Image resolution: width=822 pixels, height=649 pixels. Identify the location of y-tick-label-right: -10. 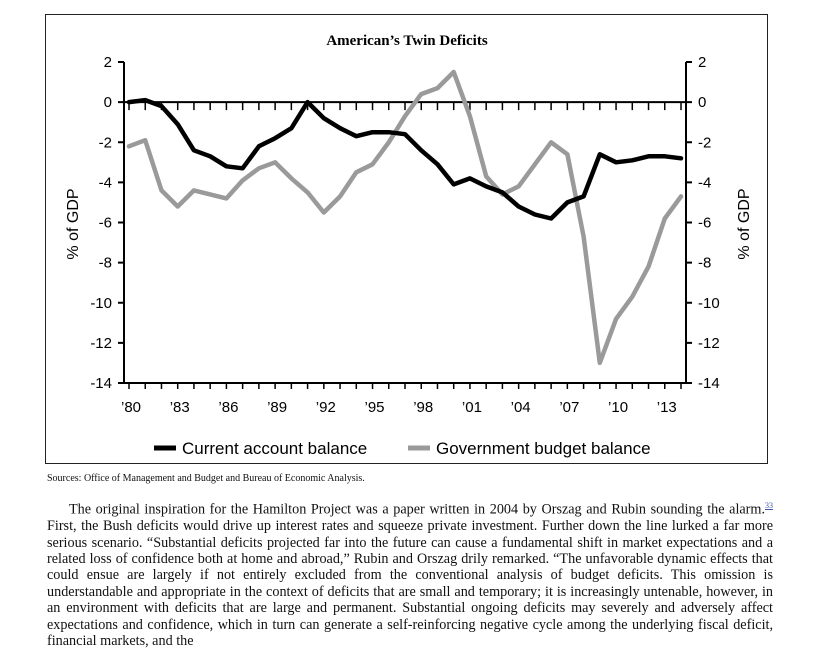
(709, 303).